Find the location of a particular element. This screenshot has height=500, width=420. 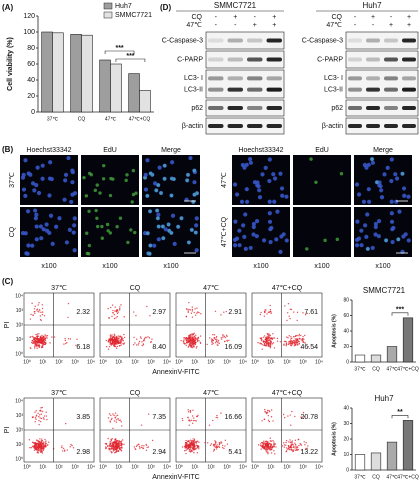

quadrant-value: 7.35 is located at coordinates (159, 417).